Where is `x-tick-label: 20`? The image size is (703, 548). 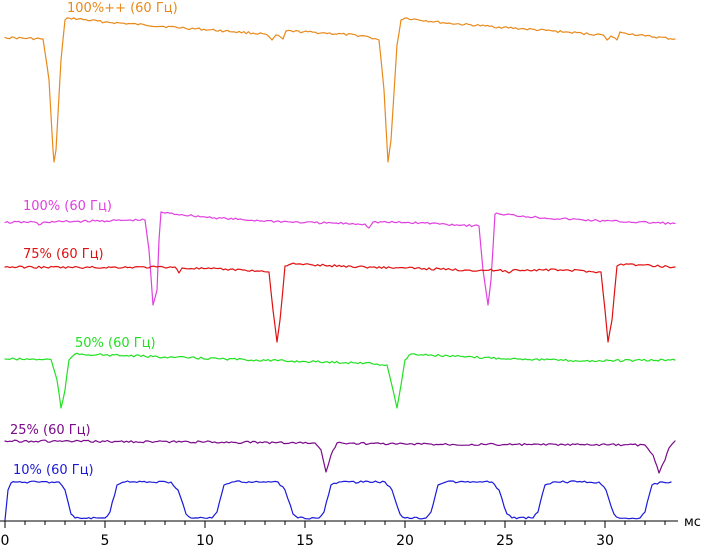
x-tick-label: 20 is located at coordinates (405, 540).